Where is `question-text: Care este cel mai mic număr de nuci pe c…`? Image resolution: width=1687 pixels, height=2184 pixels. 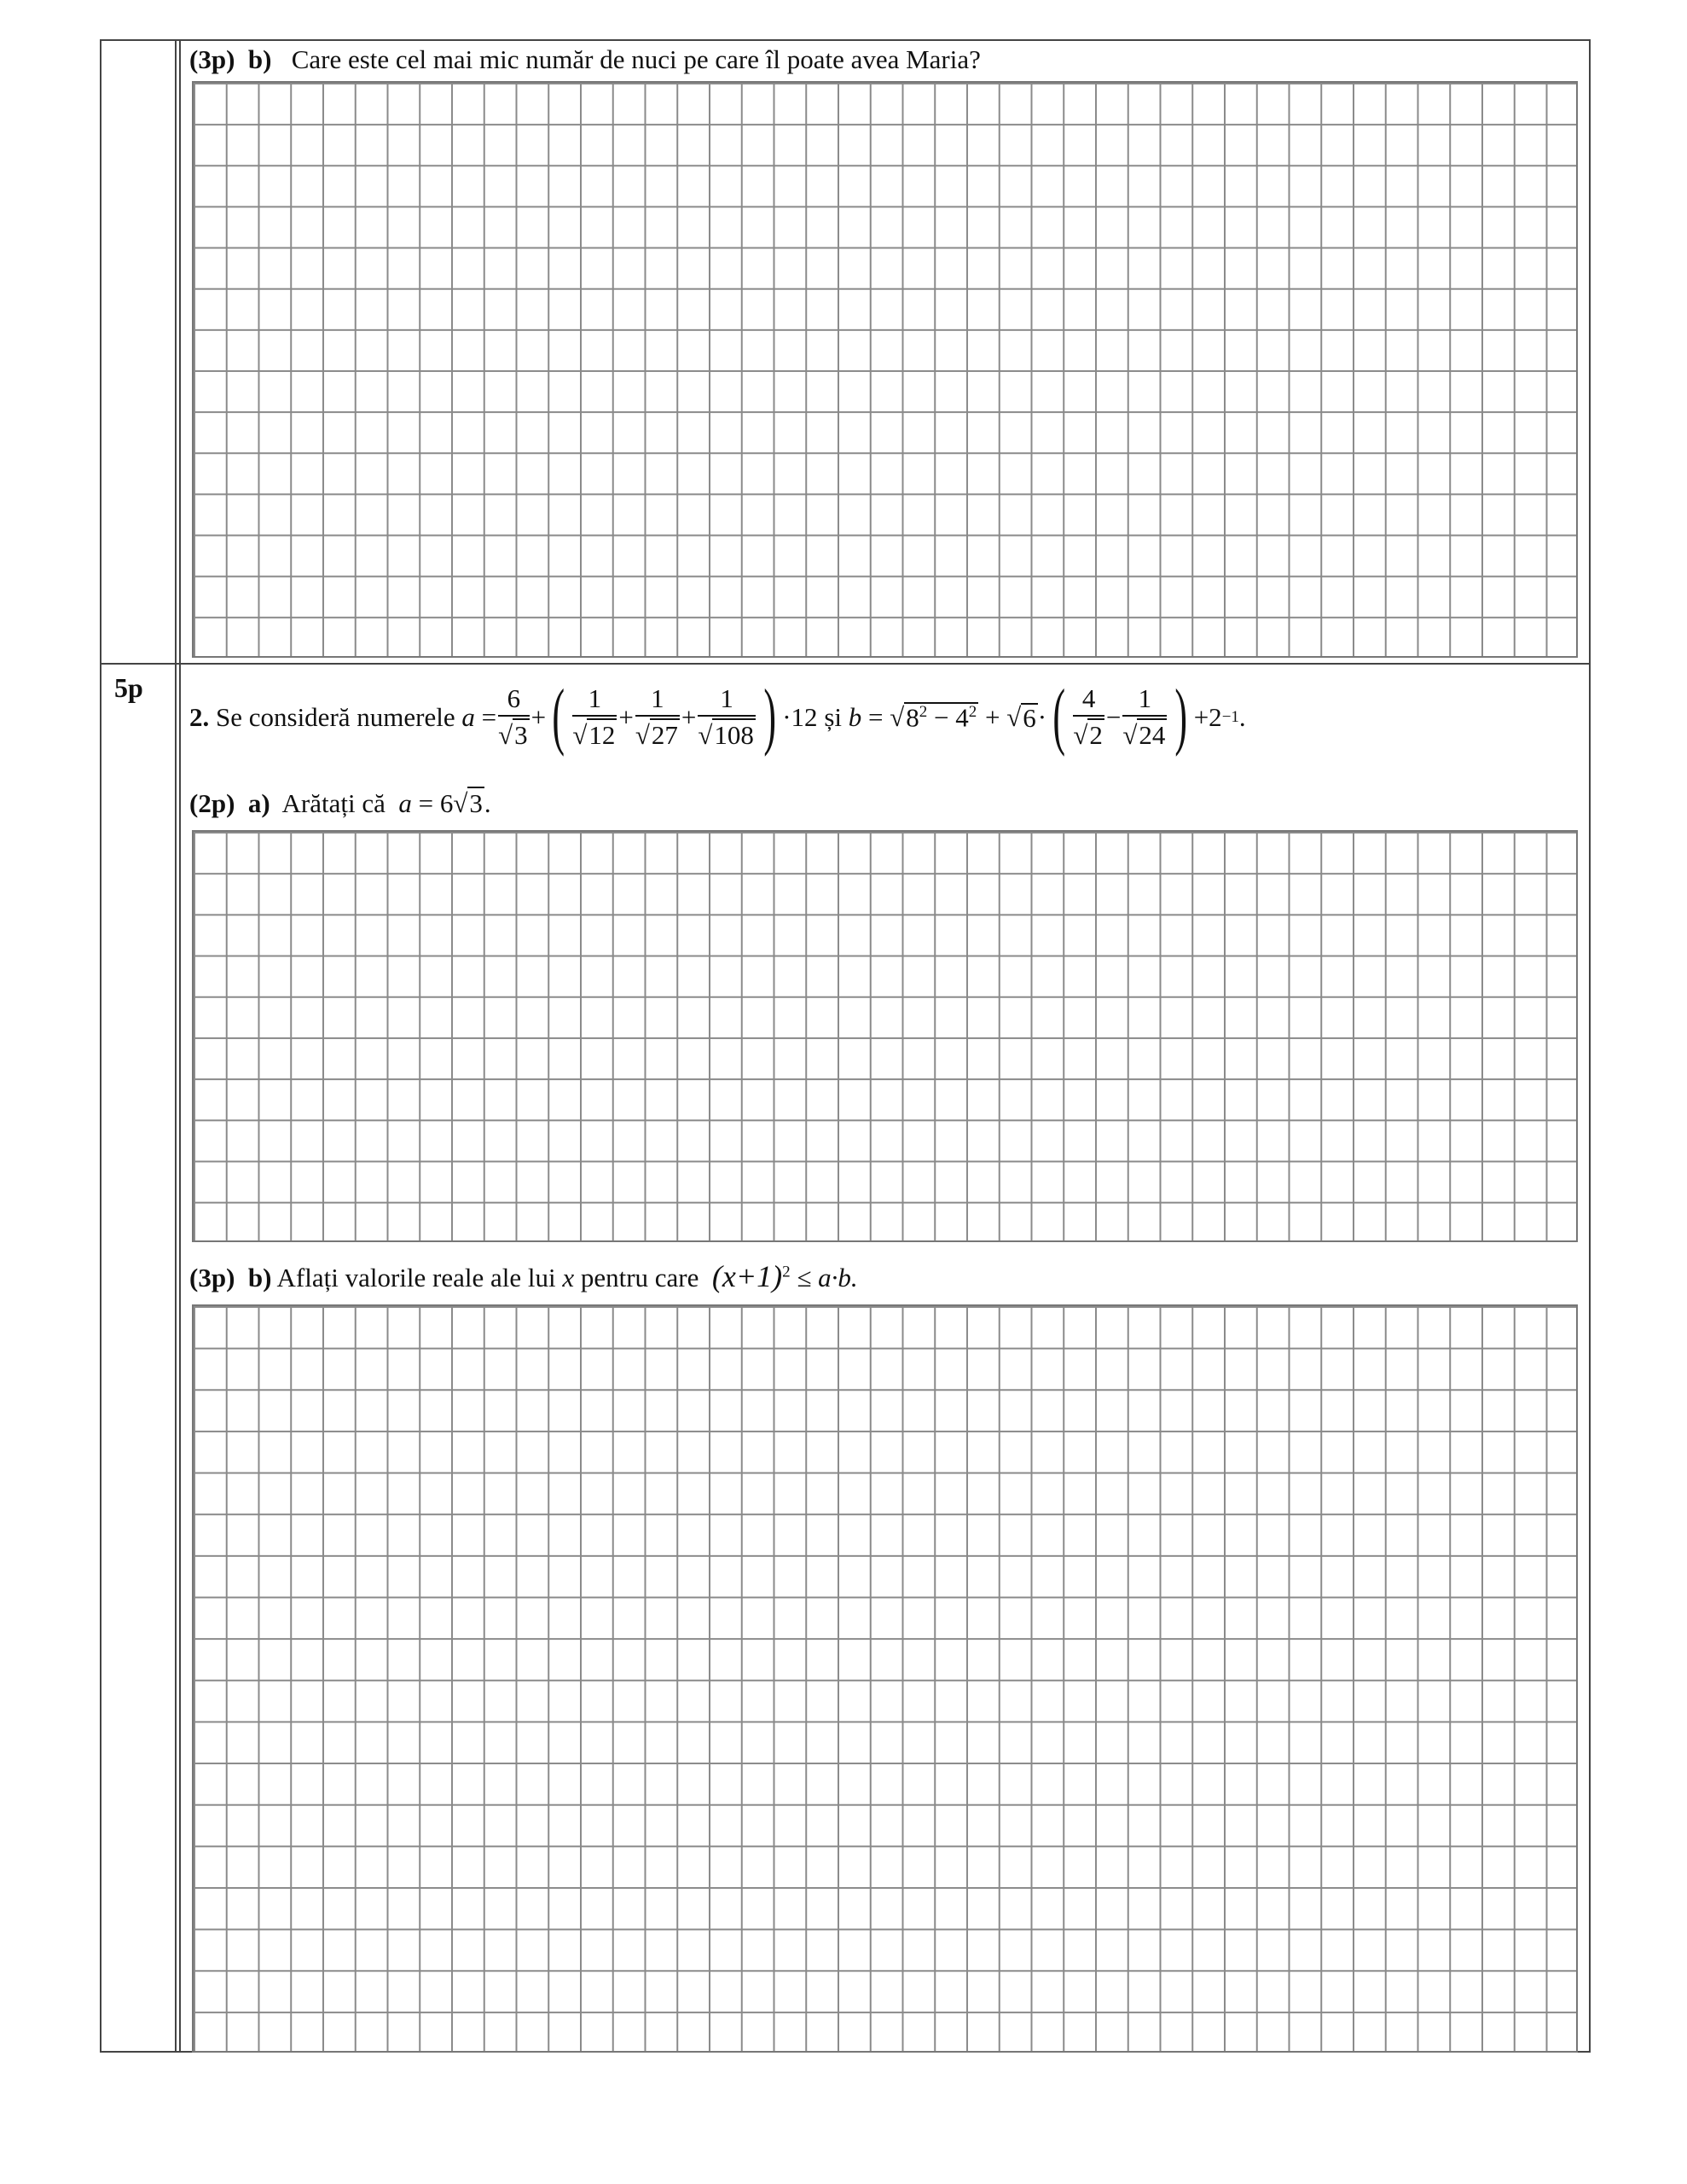
question-text: Care este cel mai mic număr de nuci pe c… is located at coordinates (636, 59).